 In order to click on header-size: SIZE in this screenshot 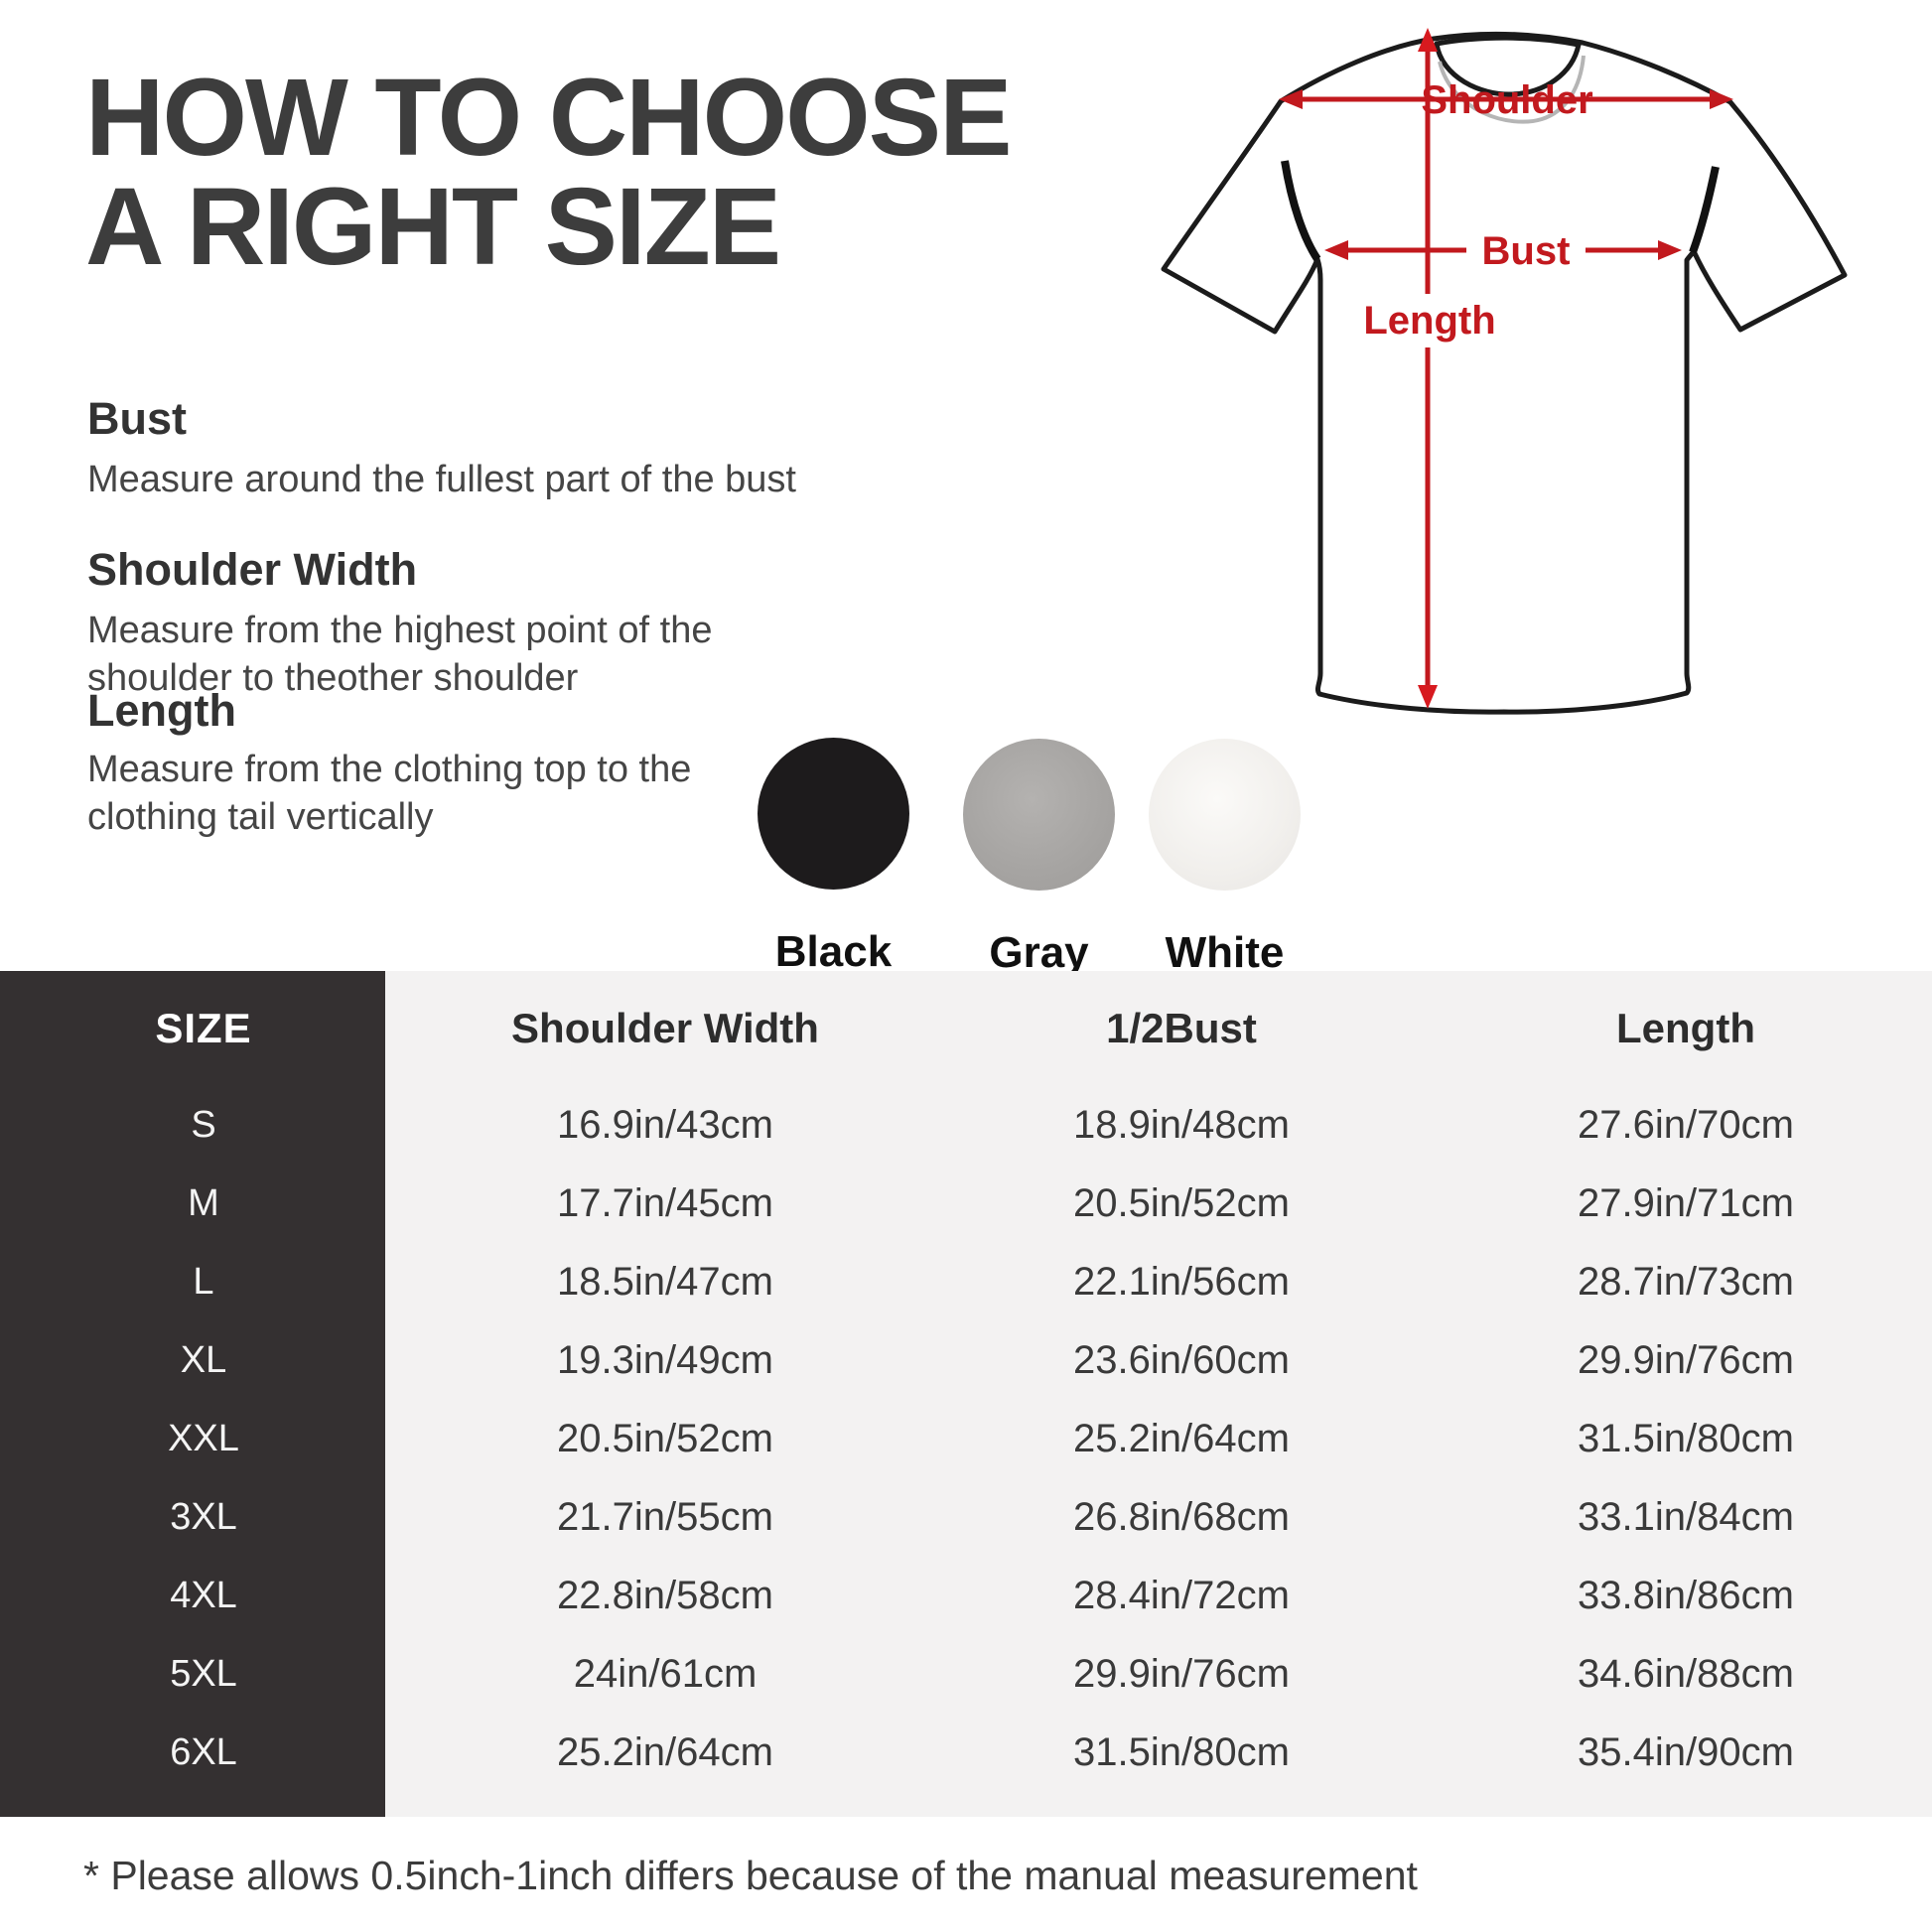, I will do `click(204, 1028)`.